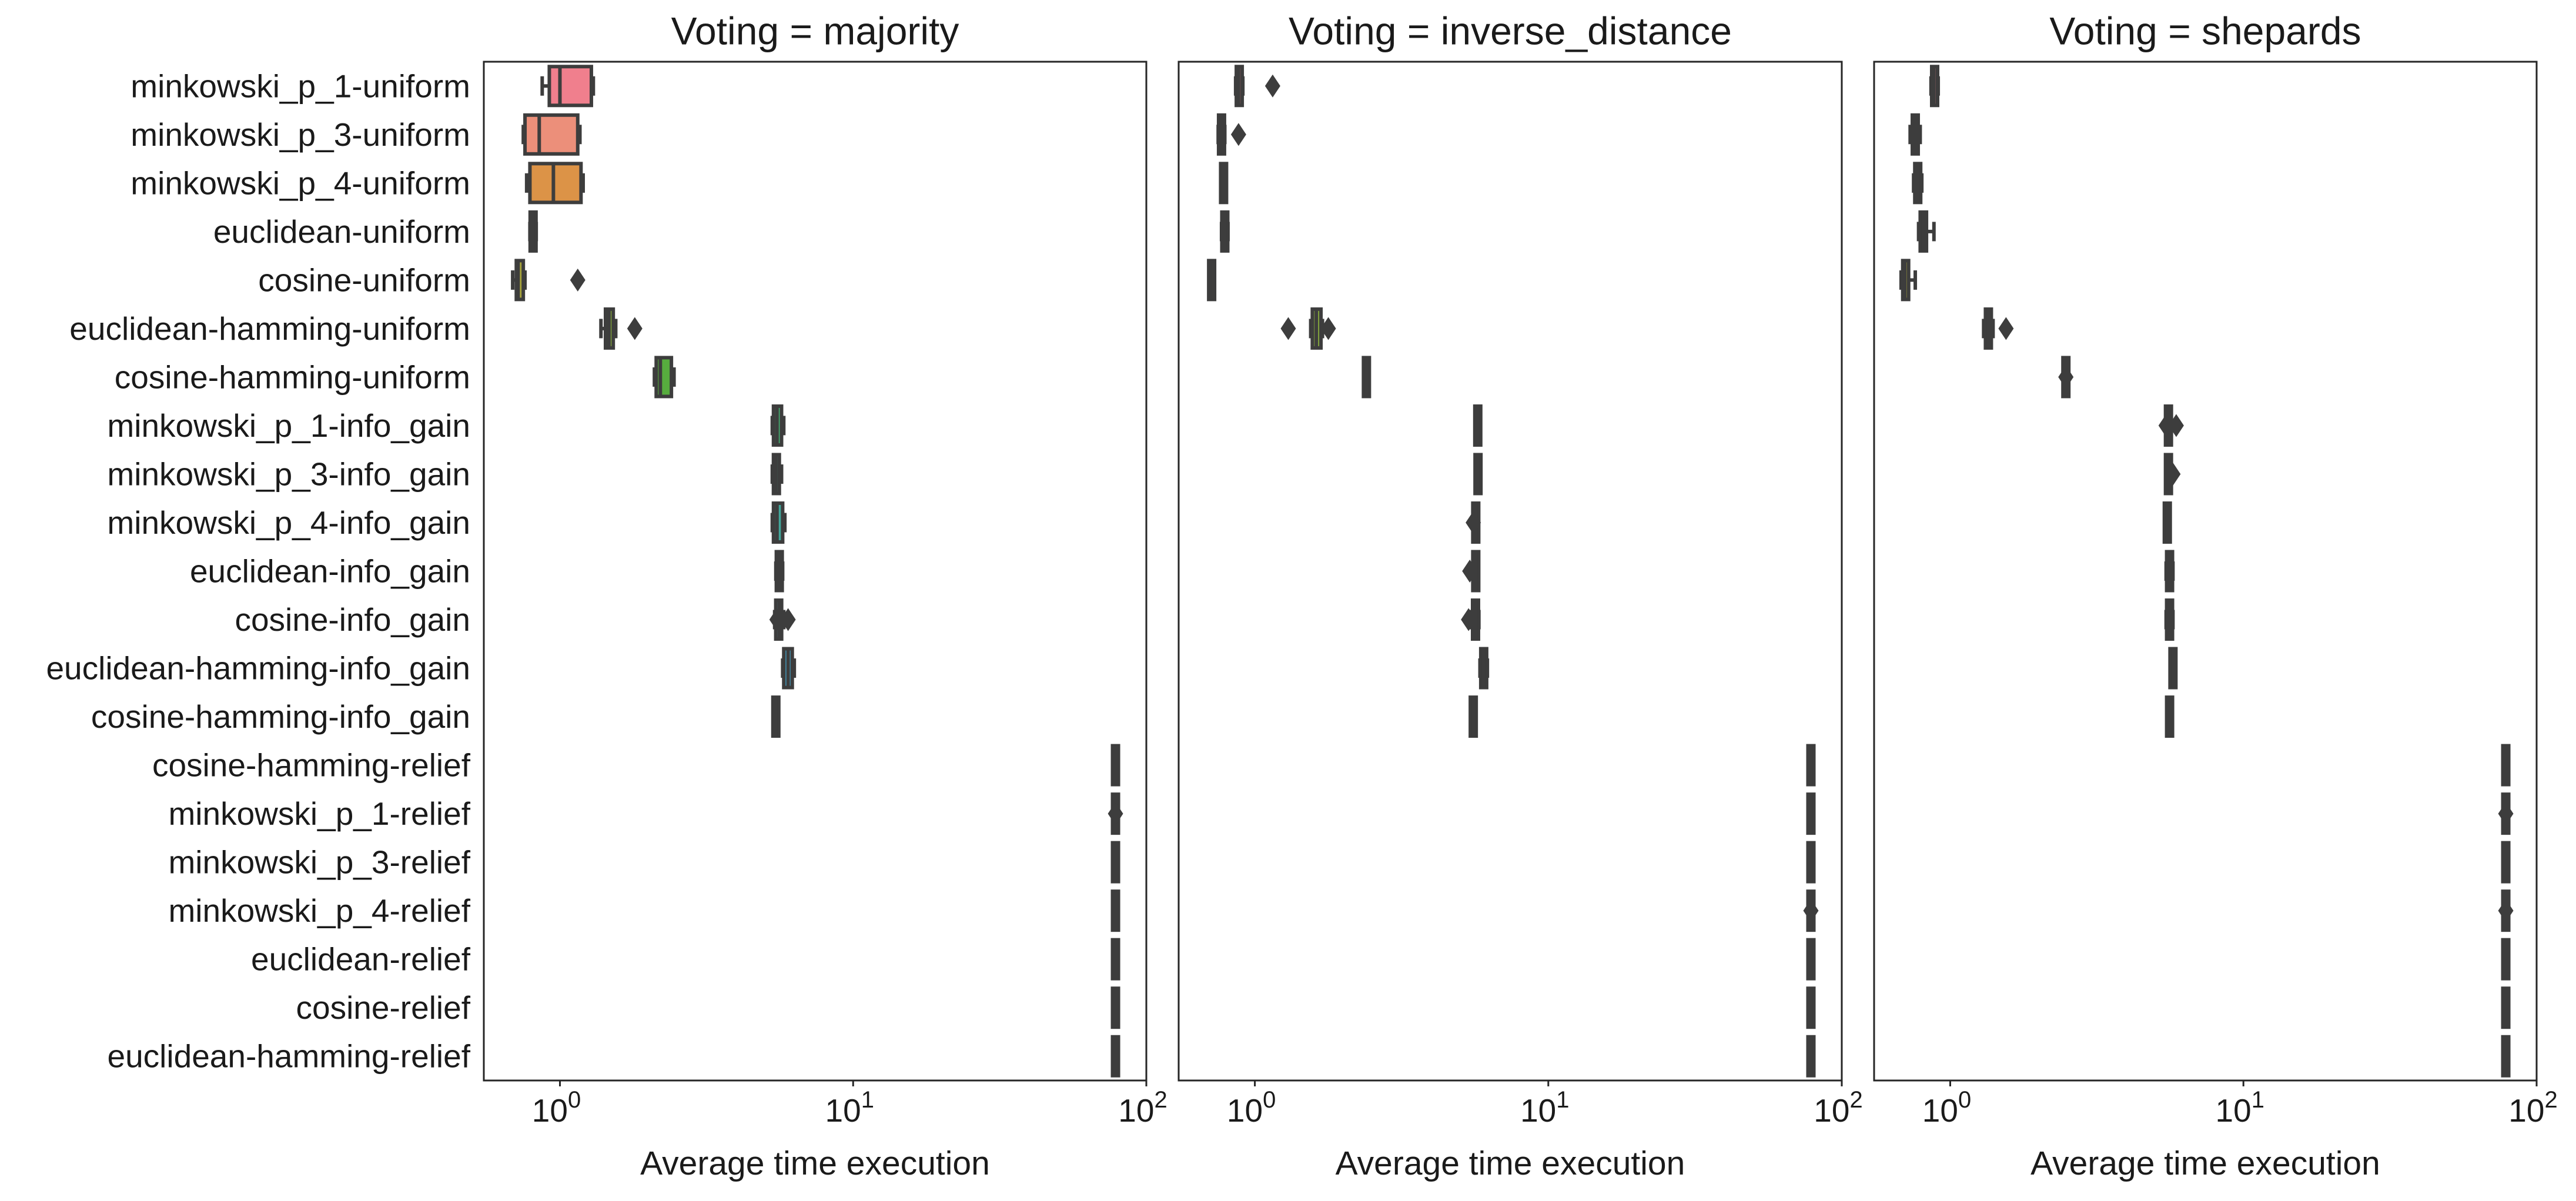 The height and width of the screenshot is (1201, 2576). What do you see at coordinates (352, 619) in the screenshot?
I see `category-label: cosine-info_gain` at bounding box center [352, 619].